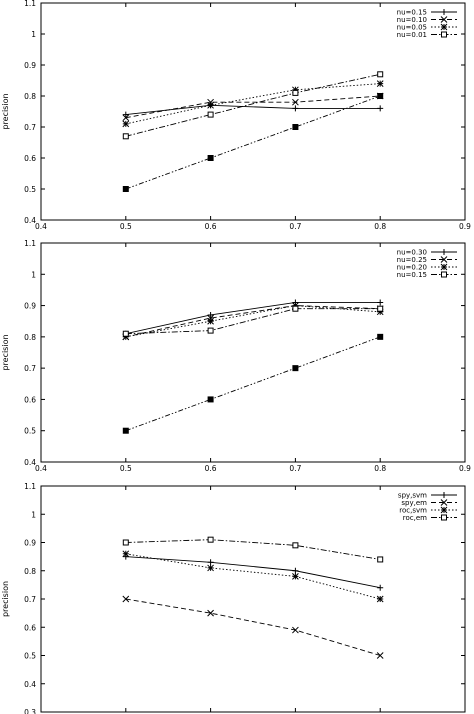 Image resolution: width=474 pixels, height=714 pixels. I want to click on legend-label: nu=0.10, so click(412, 20).